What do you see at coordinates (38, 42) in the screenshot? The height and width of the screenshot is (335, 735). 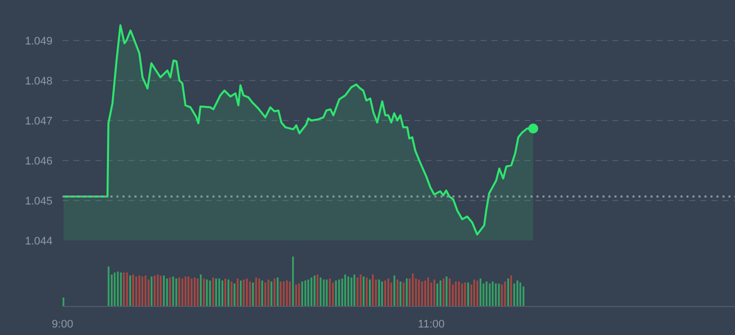 I see `y-tick-label: 1.049` at bounding box center [38, 42].